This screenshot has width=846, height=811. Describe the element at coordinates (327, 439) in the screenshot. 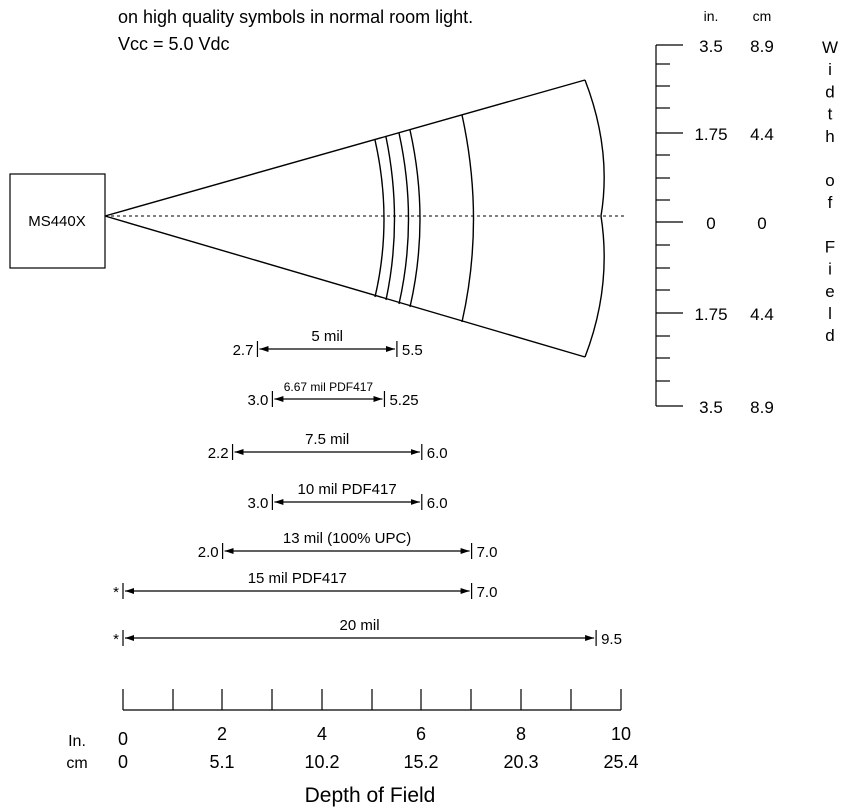

I see `range-symbol-label: 7.5 mil` at that location.